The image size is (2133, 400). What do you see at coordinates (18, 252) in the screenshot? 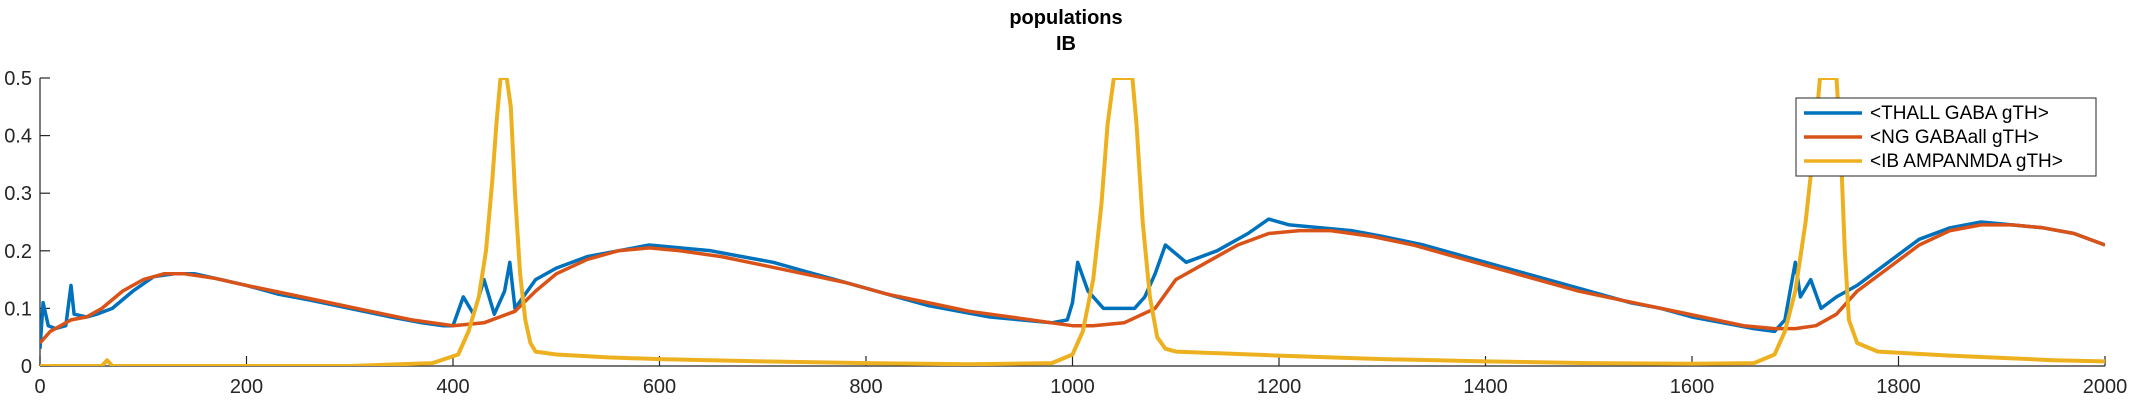
I see `y-tick-label: 0.2` at bounding box center [18, 252].